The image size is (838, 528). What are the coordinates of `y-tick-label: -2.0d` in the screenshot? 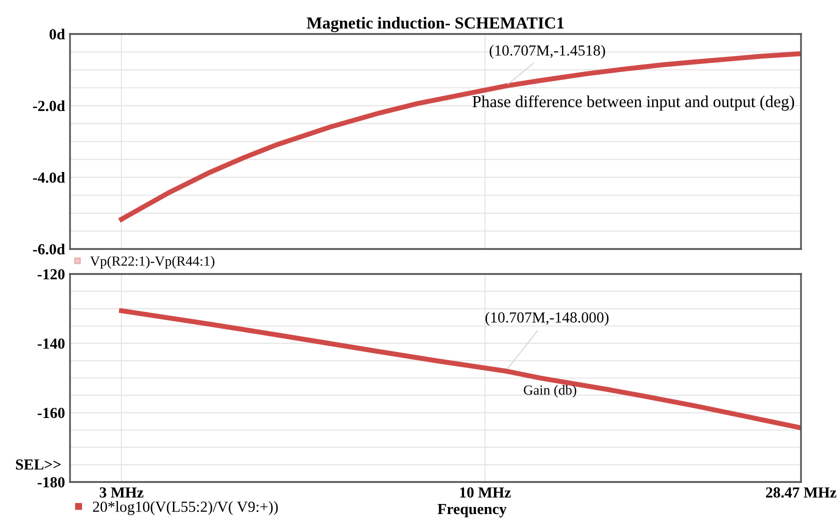 It's located at (49, 106).